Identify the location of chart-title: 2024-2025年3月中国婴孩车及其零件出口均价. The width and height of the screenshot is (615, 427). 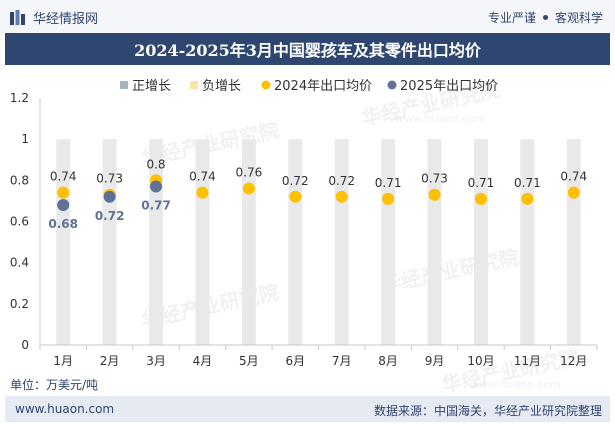
(307, 49).